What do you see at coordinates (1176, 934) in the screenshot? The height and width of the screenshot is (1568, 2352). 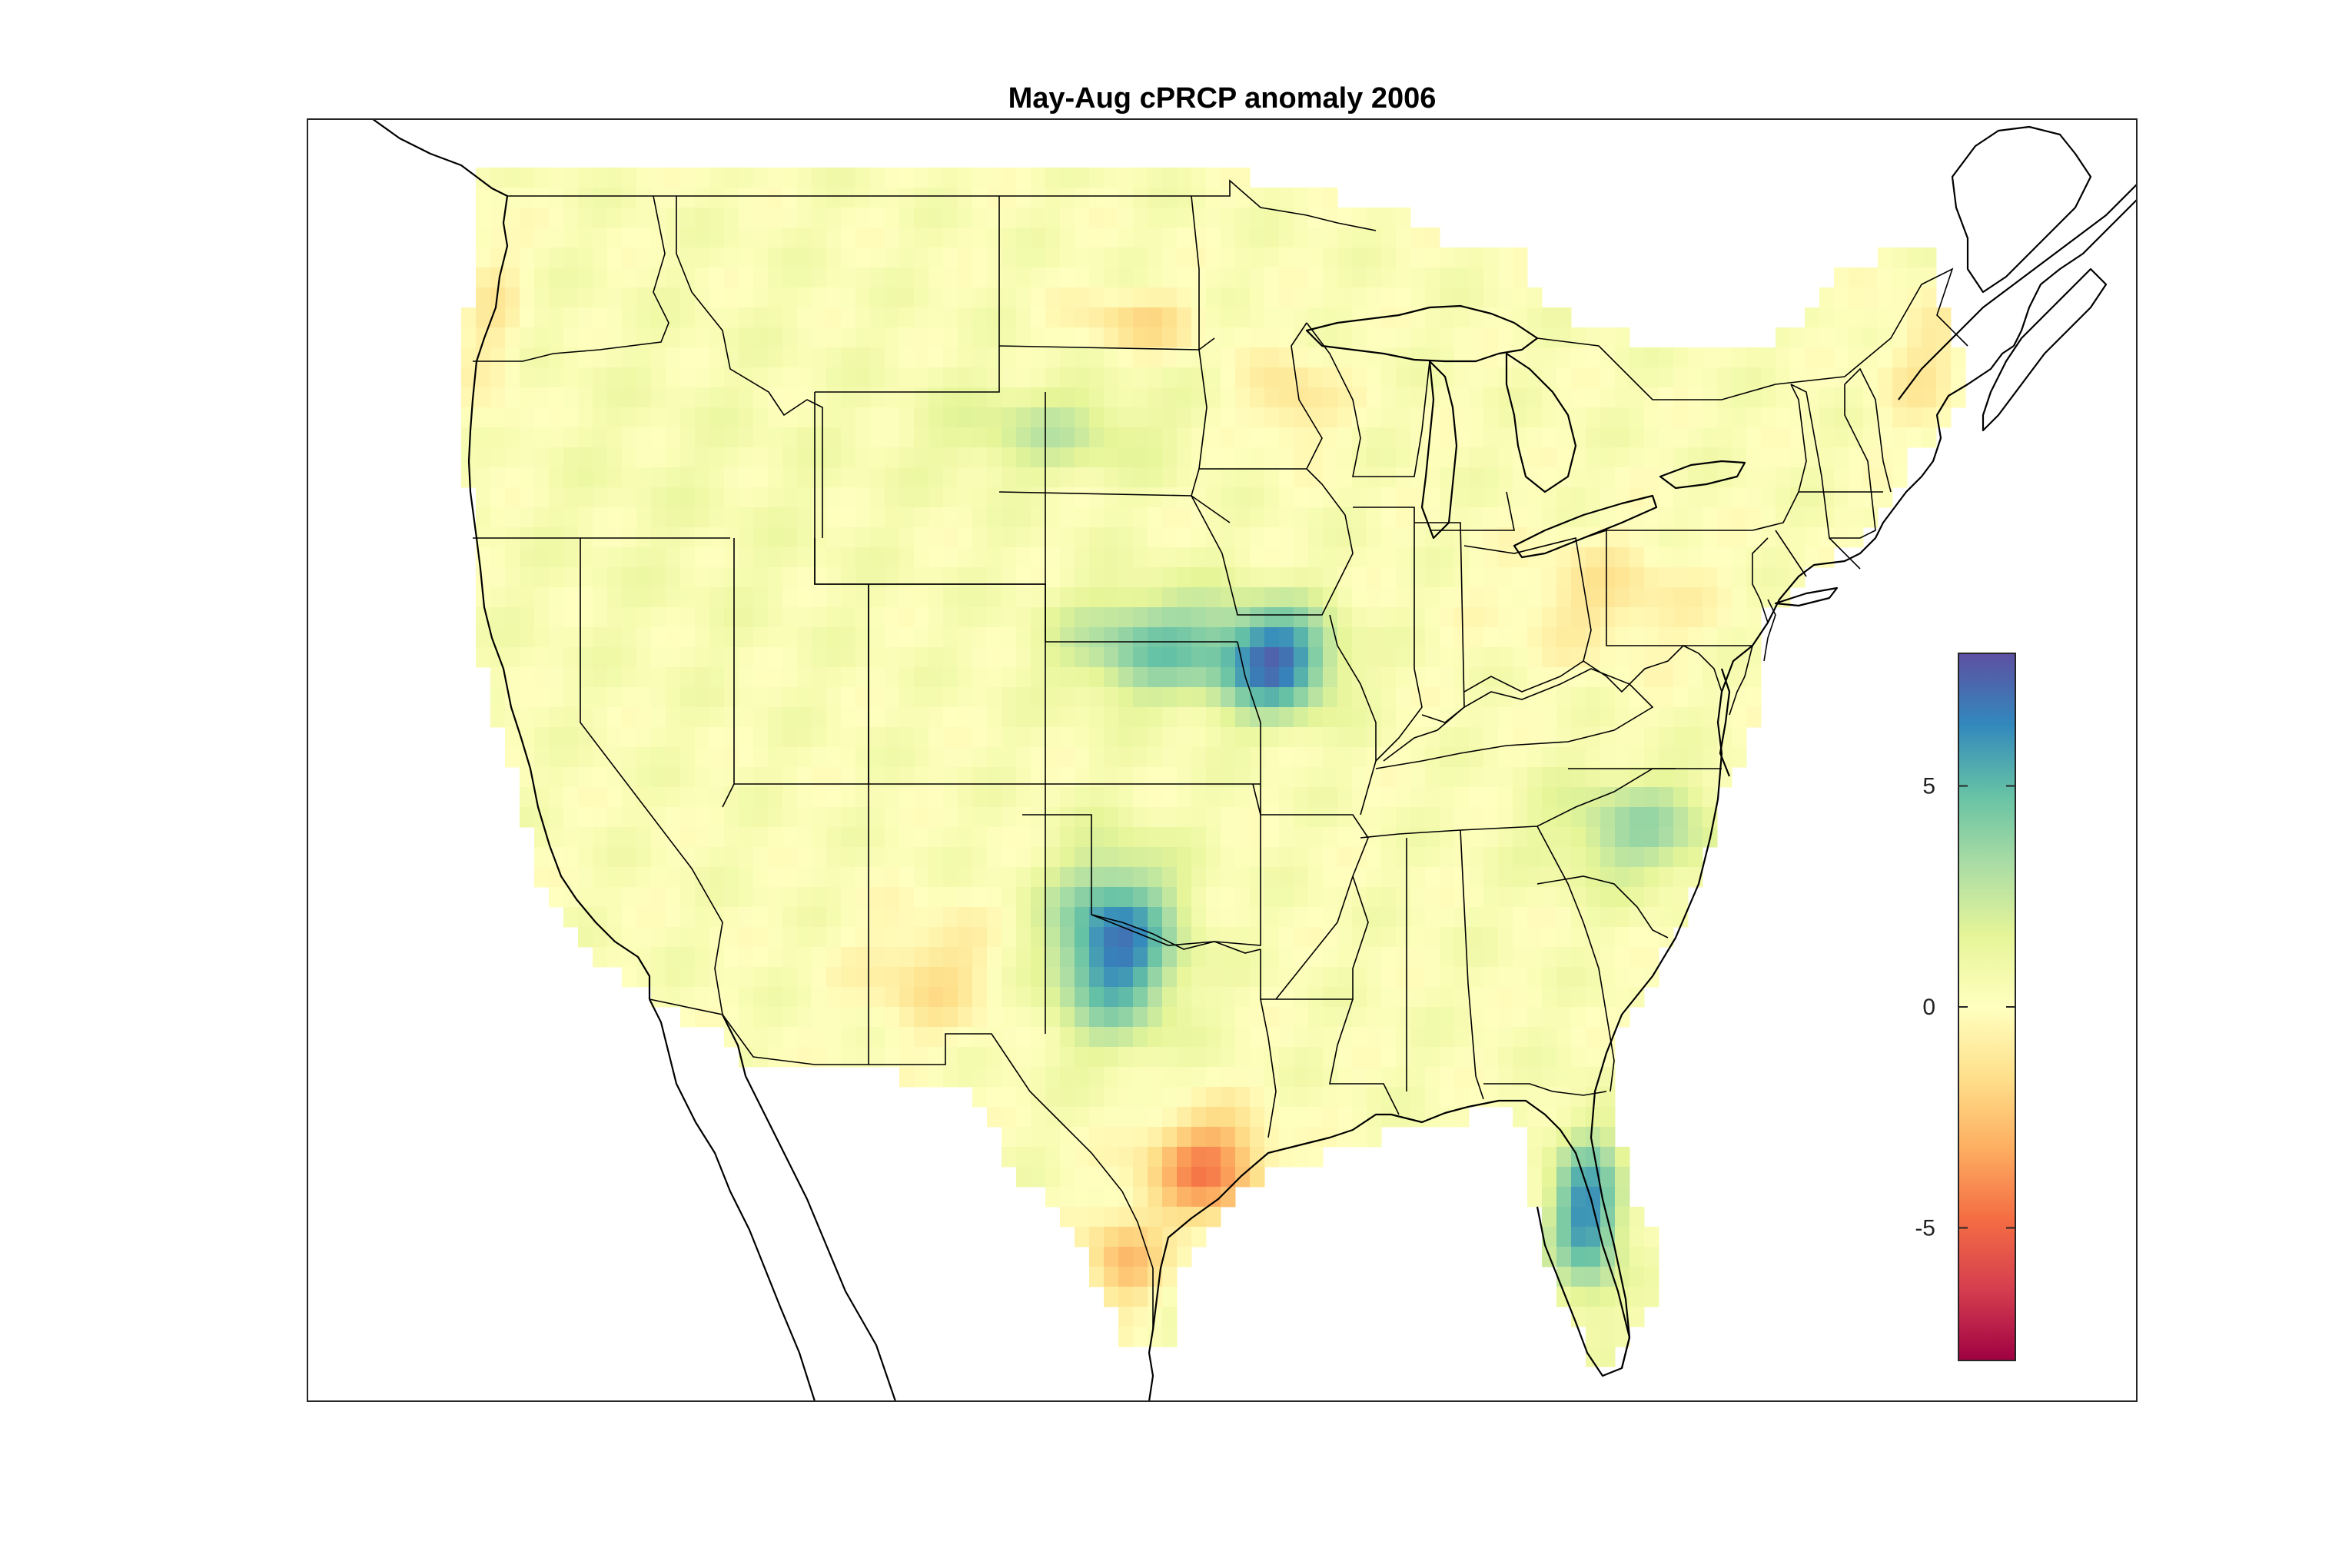 I see `border-ok-tx-red-river` at bounding box center [1176, 934].